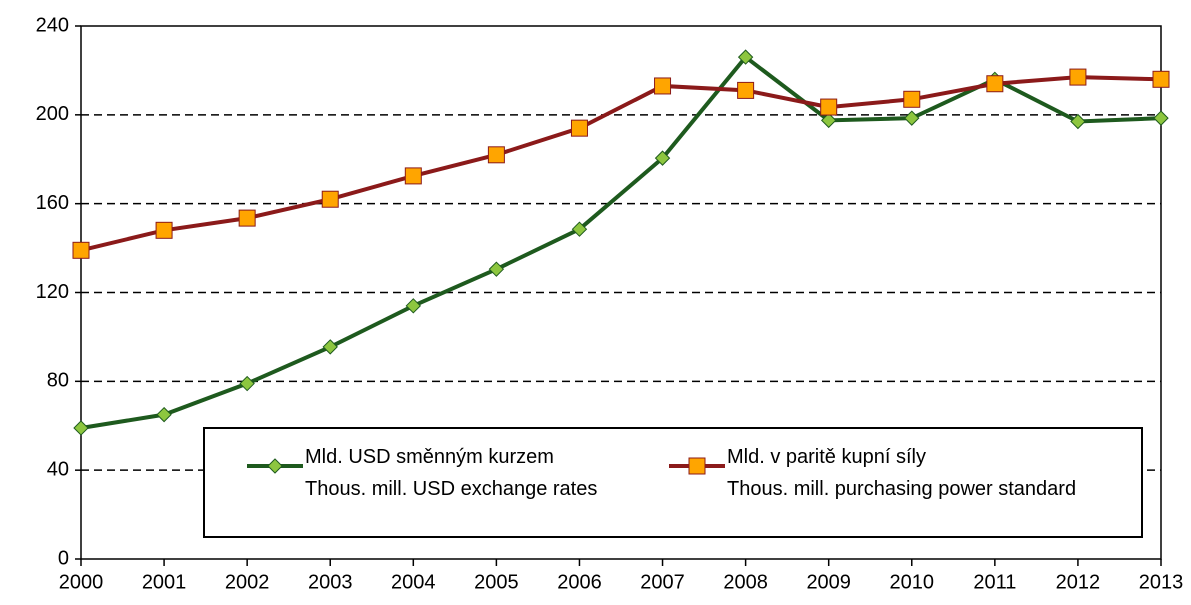 This screenshot has width=1191, height=605. What do you see at coordinates (52, 114) in the screenshot?
I see `y-tick-label: 200` at bounding box center [52, 114].